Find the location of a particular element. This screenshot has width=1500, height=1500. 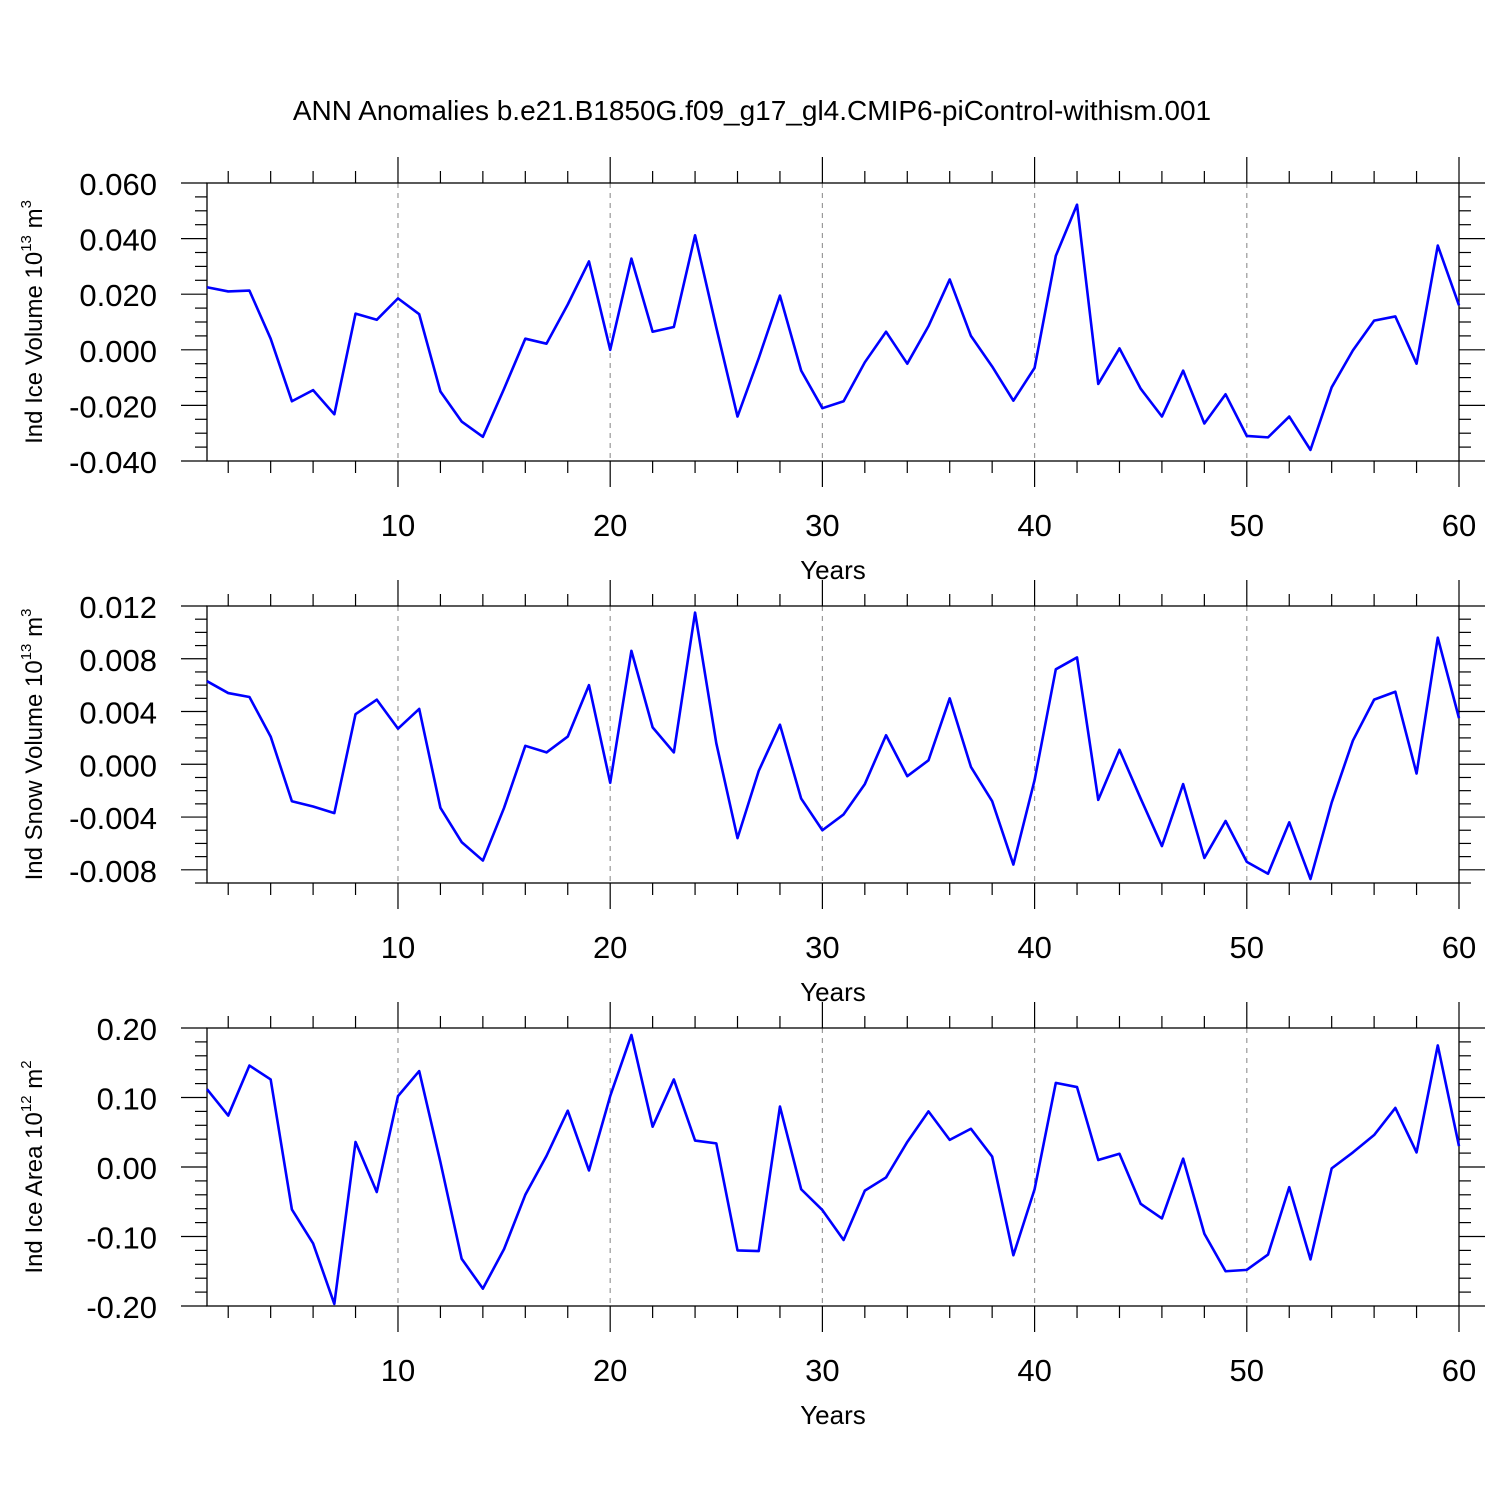

y-tick-label: 0.040 is located at coordinates (118, 240).